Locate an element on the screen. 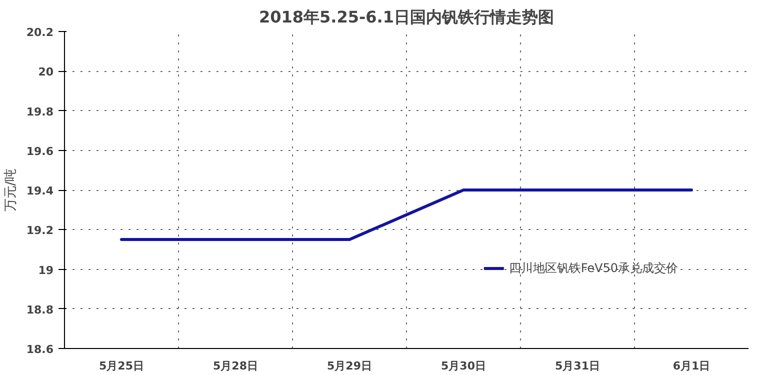 The height and width of the screenshot is (375, 760). y-tick-label: 19.8 is located at coordinates (40, 111).